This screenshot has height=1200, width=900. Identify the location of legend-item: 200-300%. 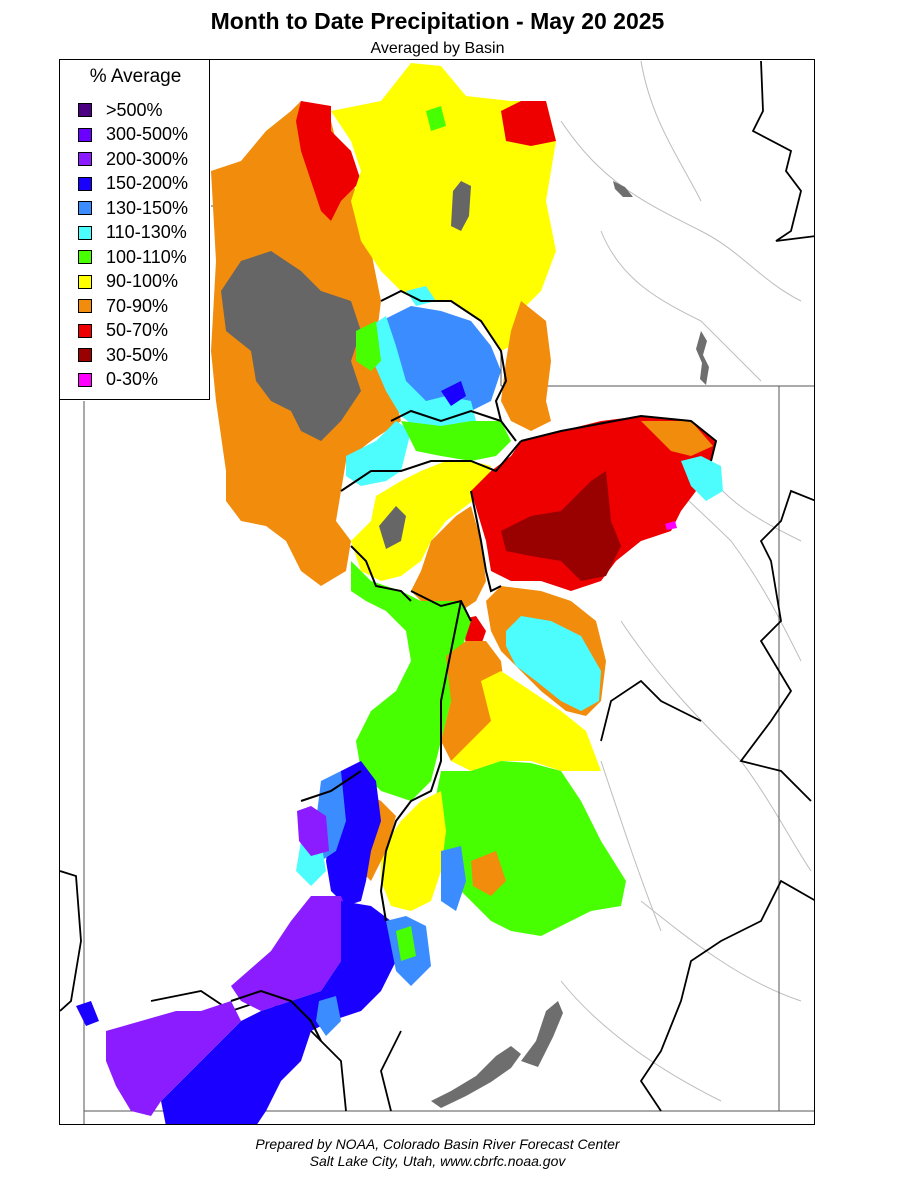
(133, 159).